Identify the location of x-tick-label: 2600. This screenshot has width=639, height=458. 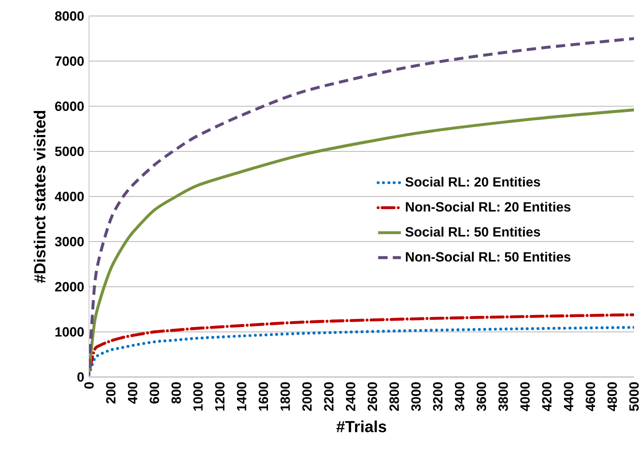
(373, 396).